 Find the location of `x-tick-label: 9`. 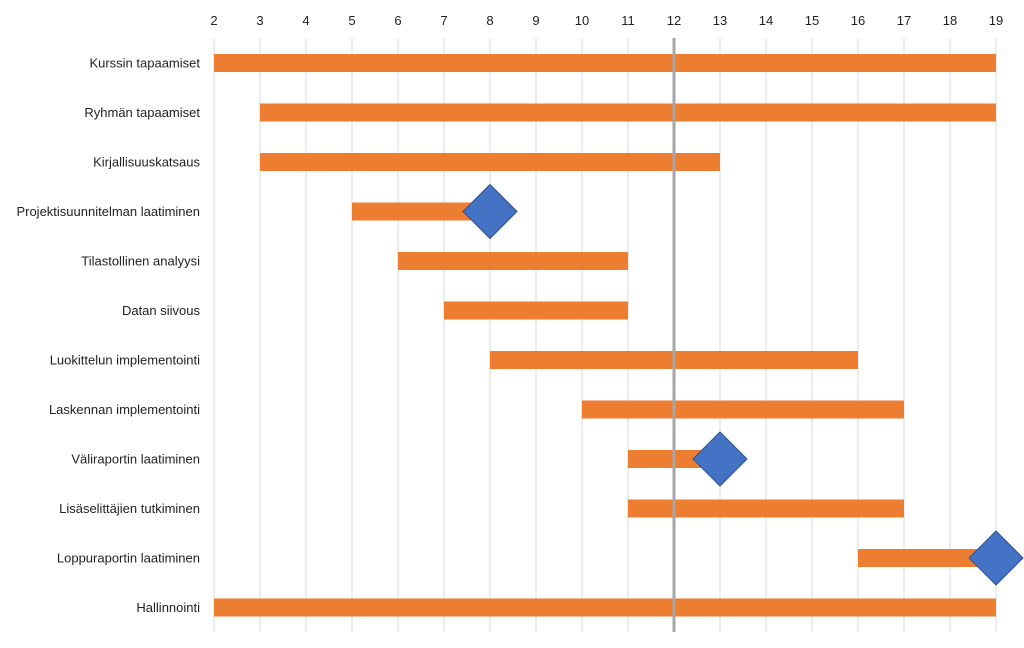

x-tick-label: 9 is located at coordinates (535, 20).